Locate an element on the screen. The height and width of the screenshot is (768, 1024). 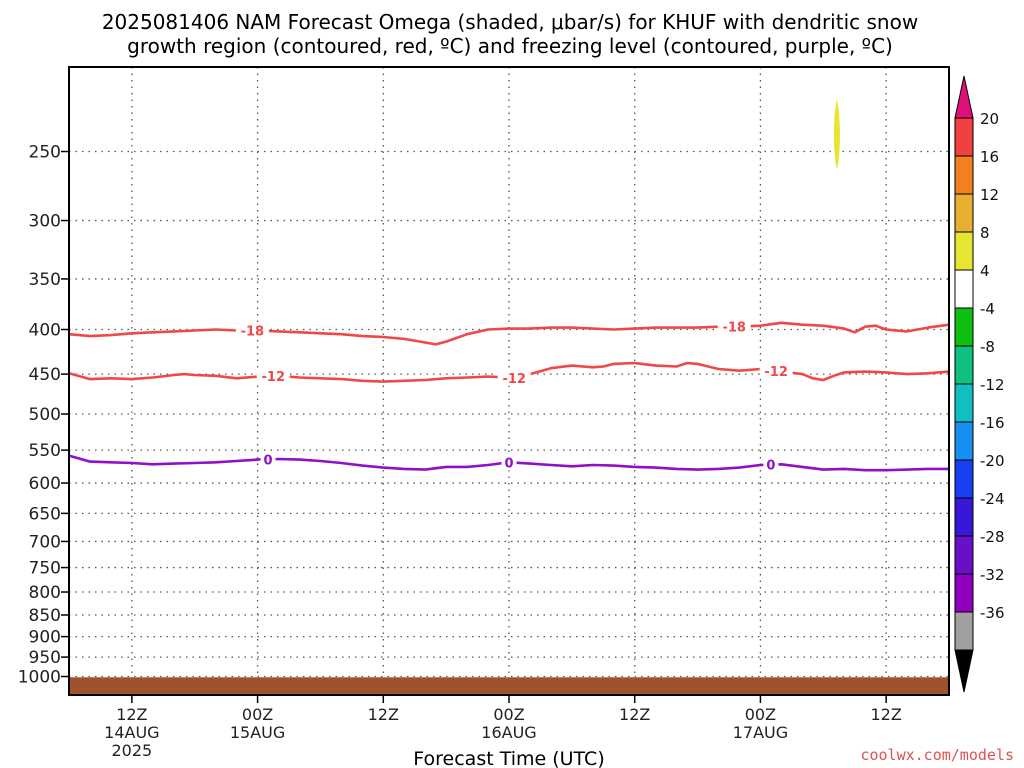
y-tick-label: 550 is located at coordinates (45, 451).